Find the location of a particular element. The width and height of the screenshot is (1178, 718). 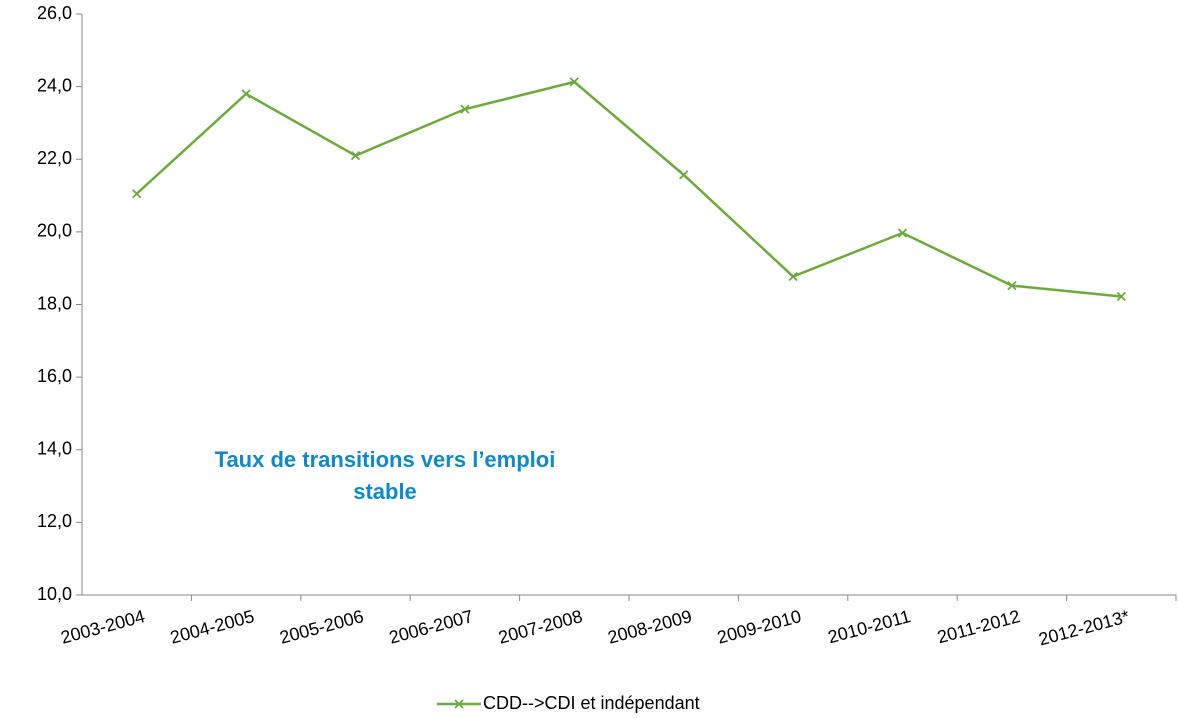

x-tick-label: 2012-2013* is located at coordinates (1083, 627).